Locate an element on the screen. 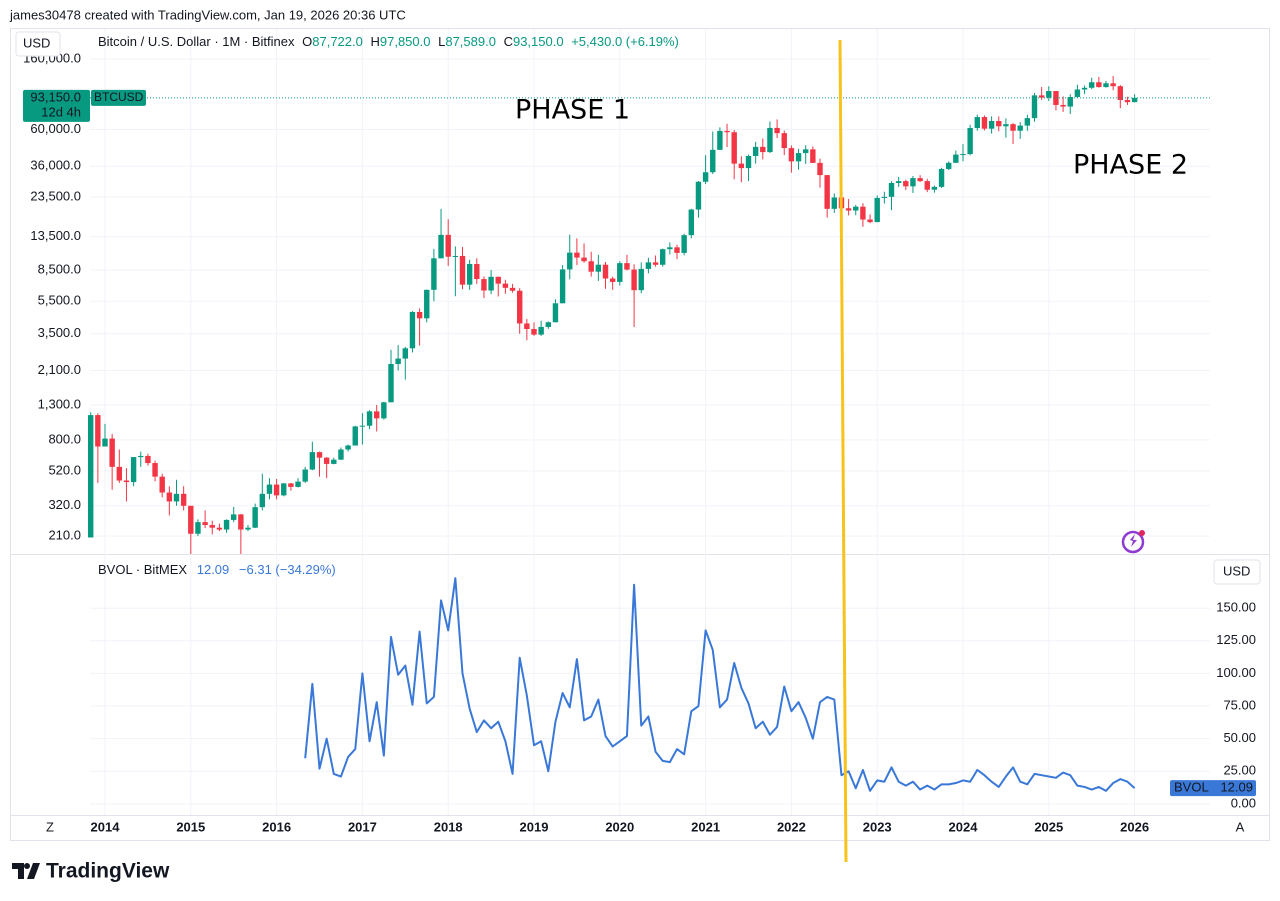 This screenshot has width=1280, height=901. y-tick-label: 50.00 is located at coordinates (1239, 737).